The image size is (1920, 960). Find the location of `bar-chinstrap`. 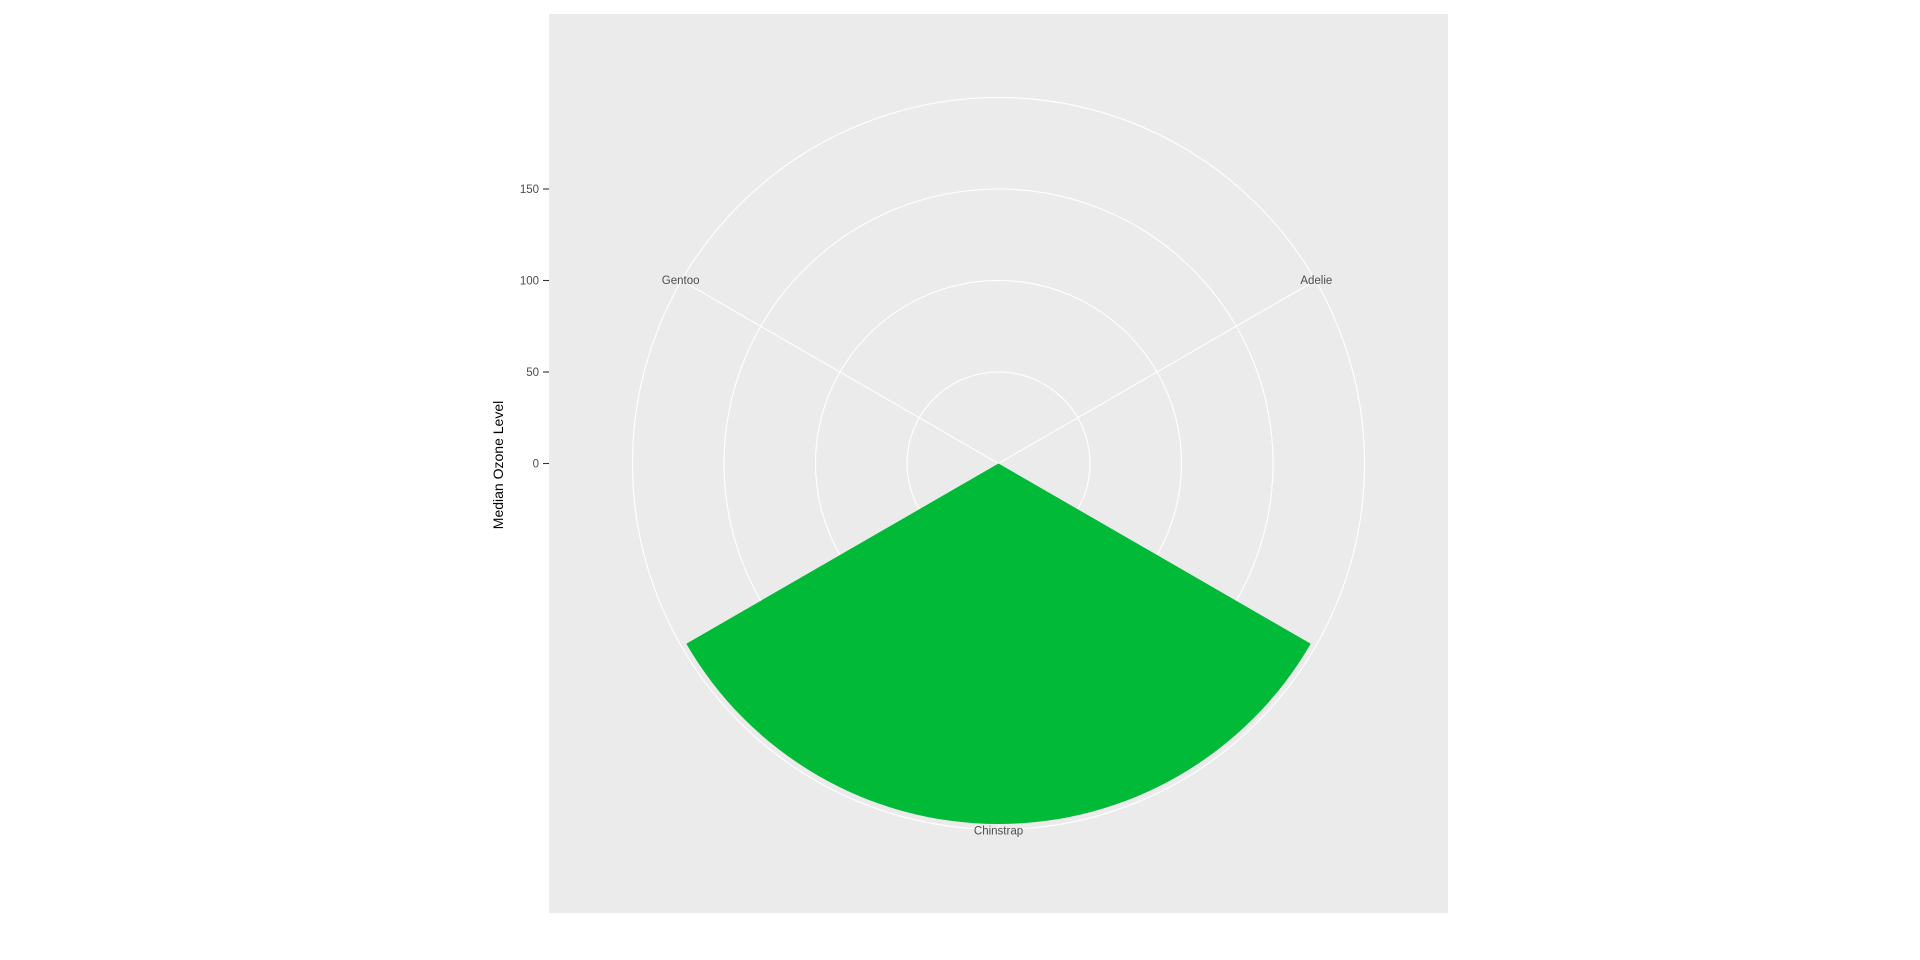

bar-chinstrap is located at coordinates (998, 644).